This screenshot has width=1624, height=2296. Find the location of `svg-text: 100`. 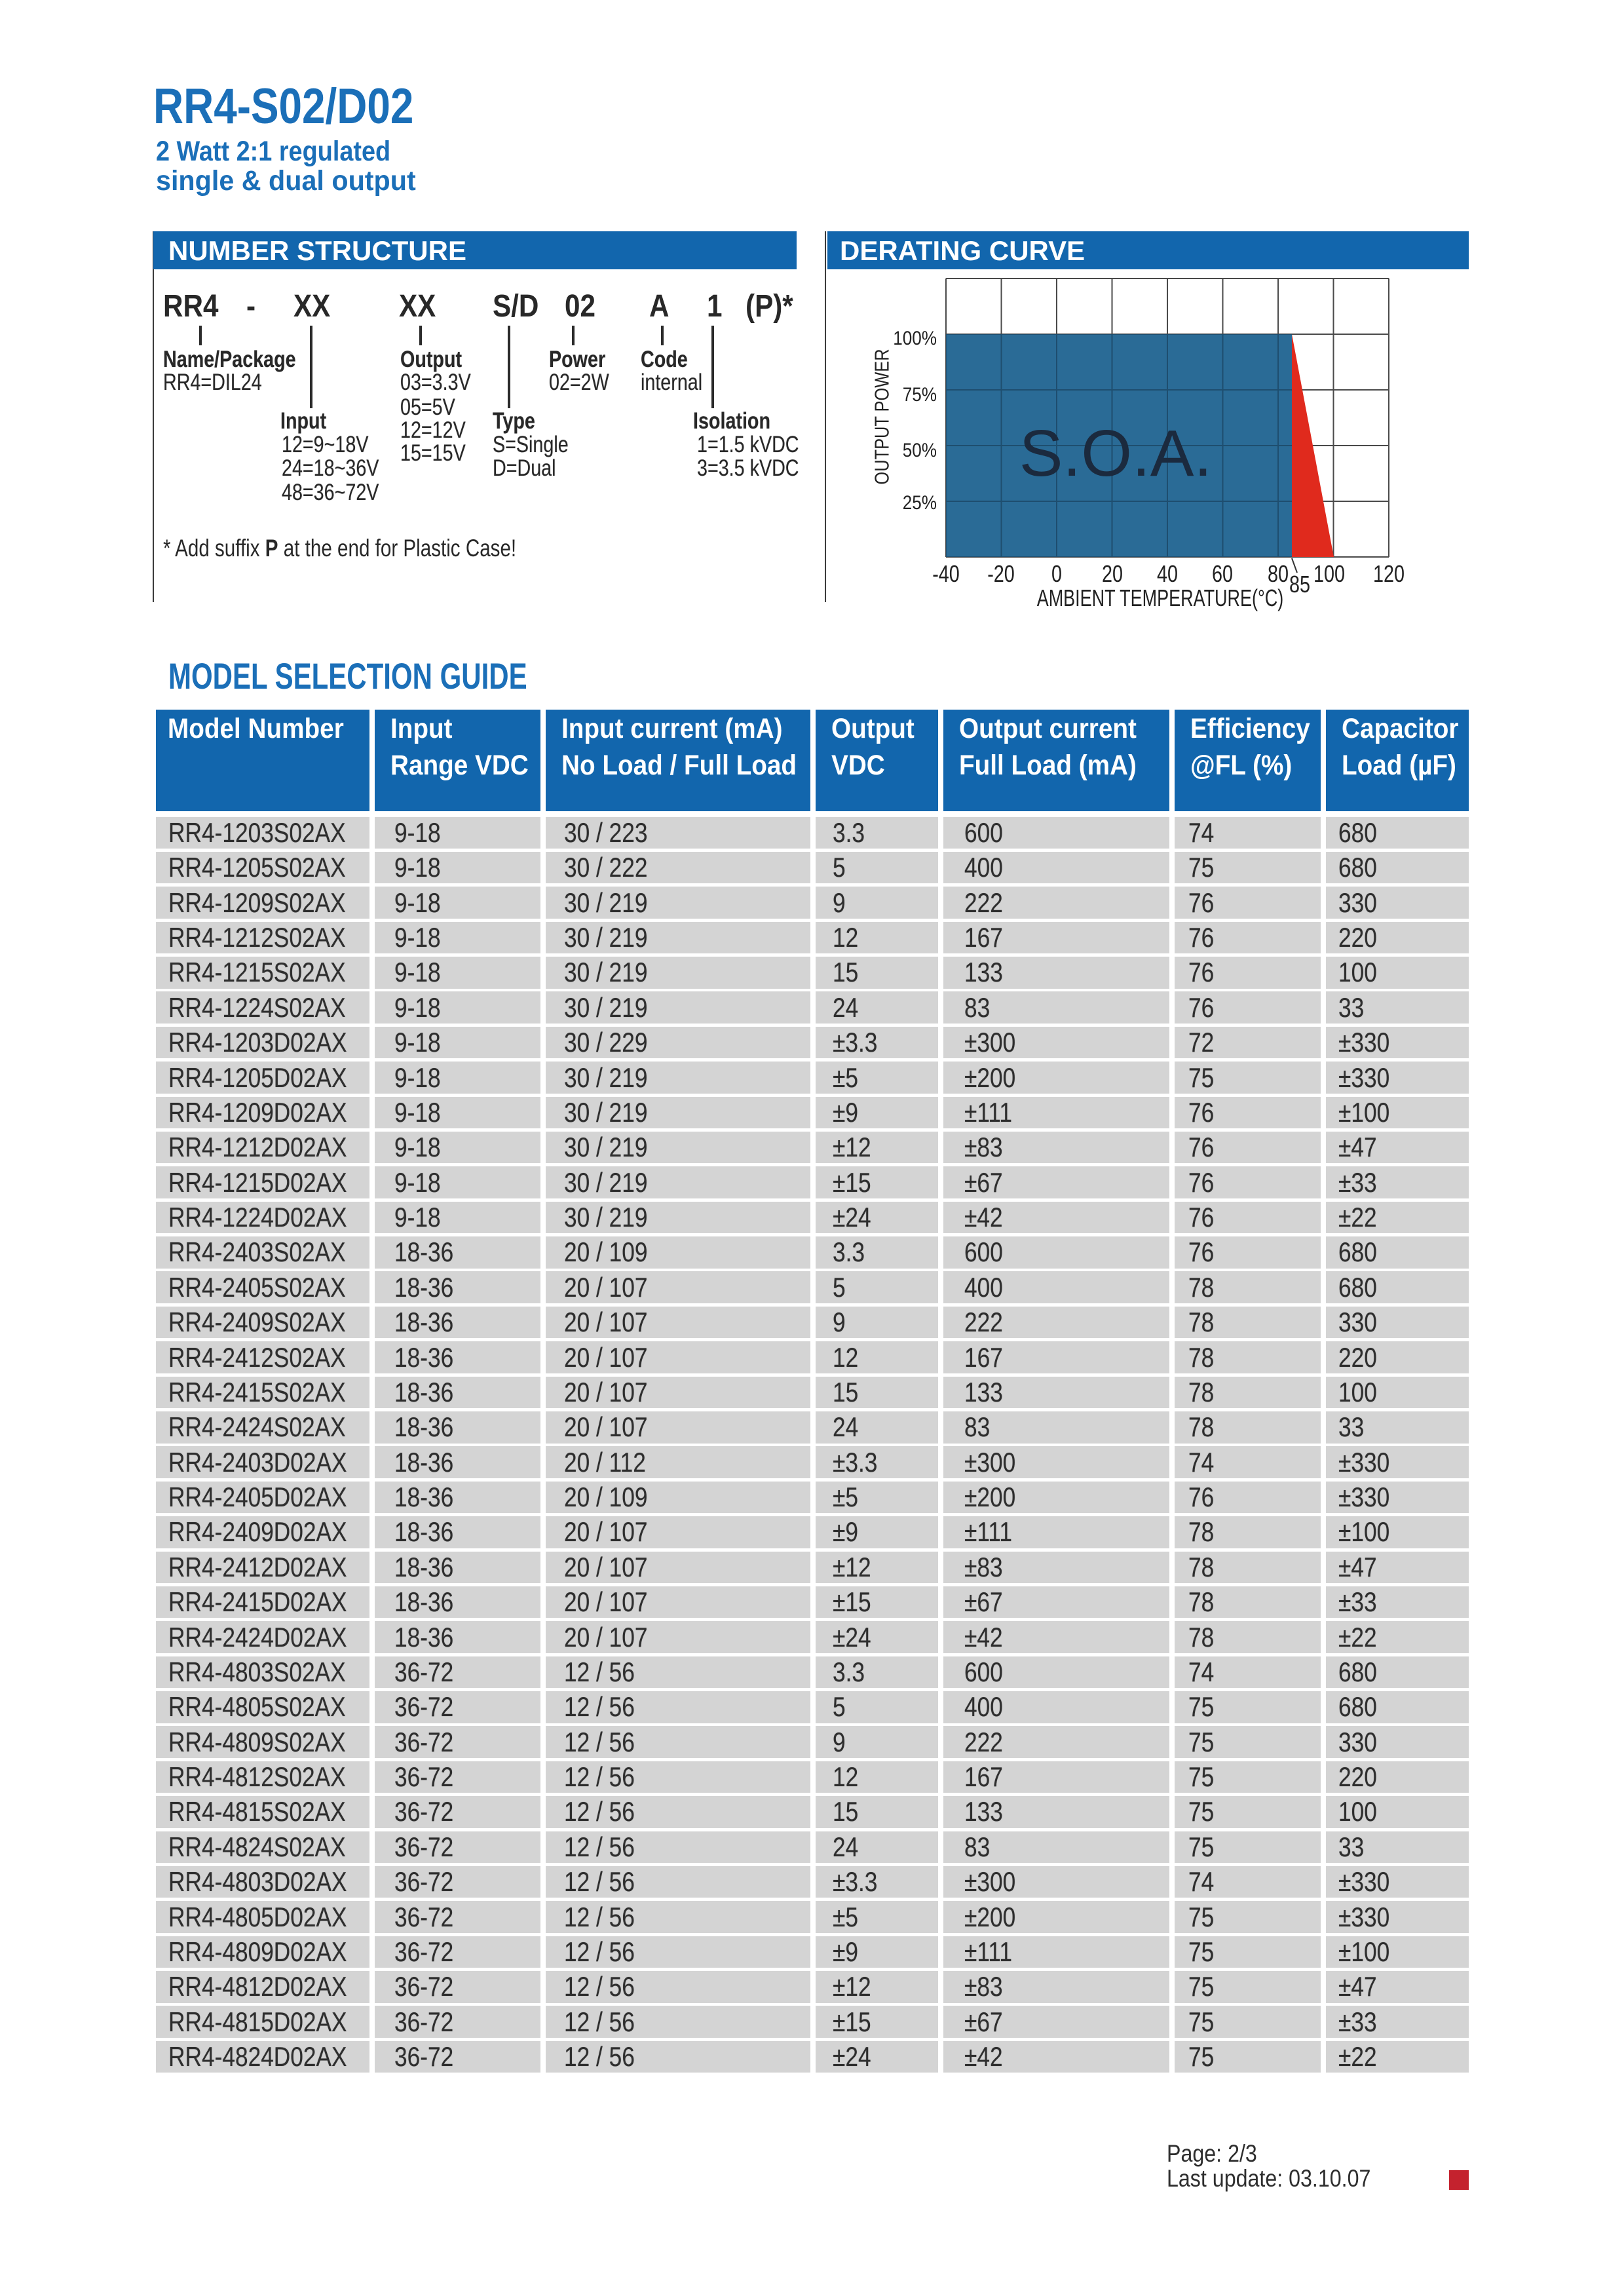

svg-text: 100 is located at coordinates (1329, 573).